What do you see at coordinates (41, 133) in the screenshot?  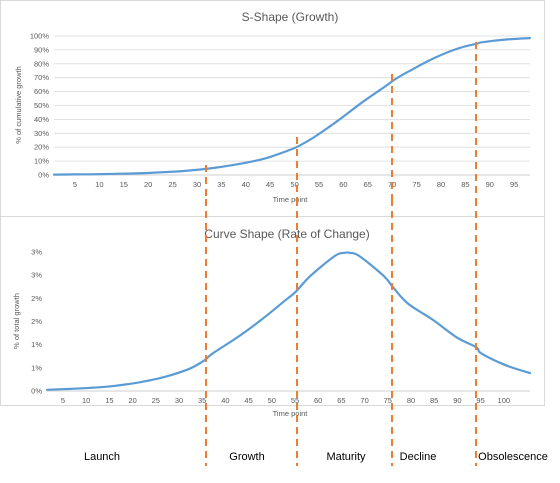 I see `y-tick-label: 30%` at bounding box center [41, 133].